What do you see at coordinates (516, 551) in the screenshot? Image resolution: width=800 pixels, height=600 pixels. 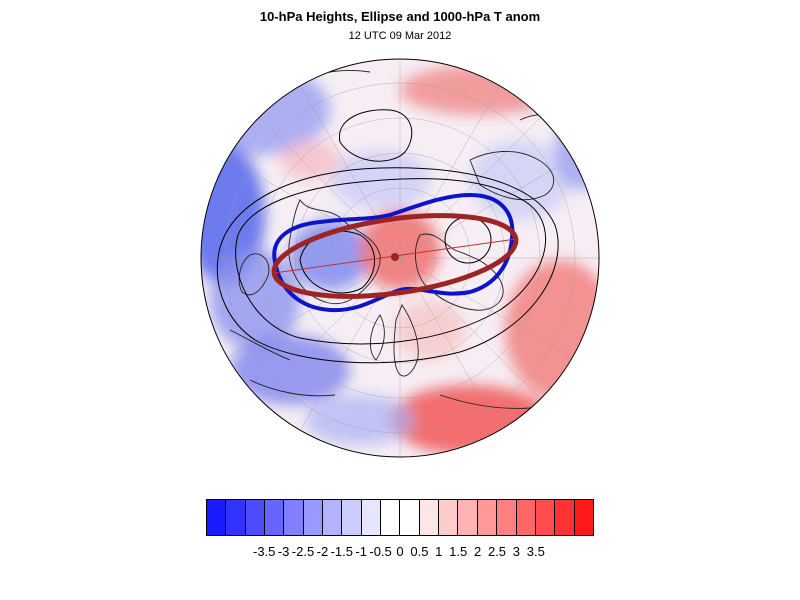 I see `colorbar-tick-label: 3` at bounding box center [516, 551].